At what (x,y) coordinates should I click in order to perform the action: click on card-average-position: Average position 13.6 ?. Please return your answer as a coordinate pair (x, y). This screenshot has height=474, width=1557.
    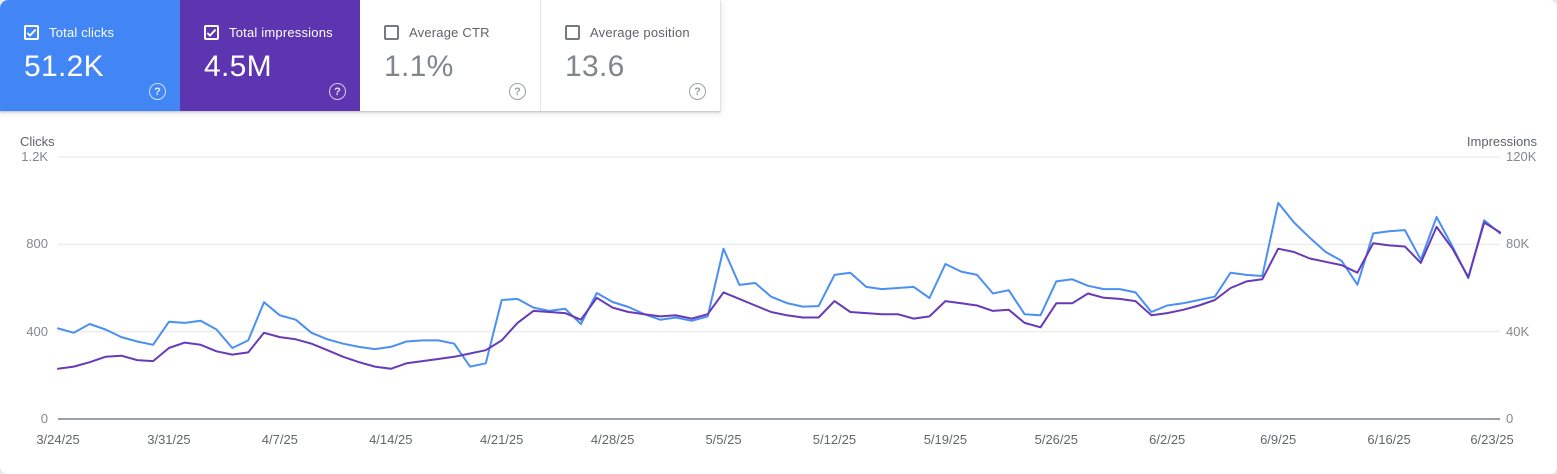
    Looking at the image, I should click on (630, 55).